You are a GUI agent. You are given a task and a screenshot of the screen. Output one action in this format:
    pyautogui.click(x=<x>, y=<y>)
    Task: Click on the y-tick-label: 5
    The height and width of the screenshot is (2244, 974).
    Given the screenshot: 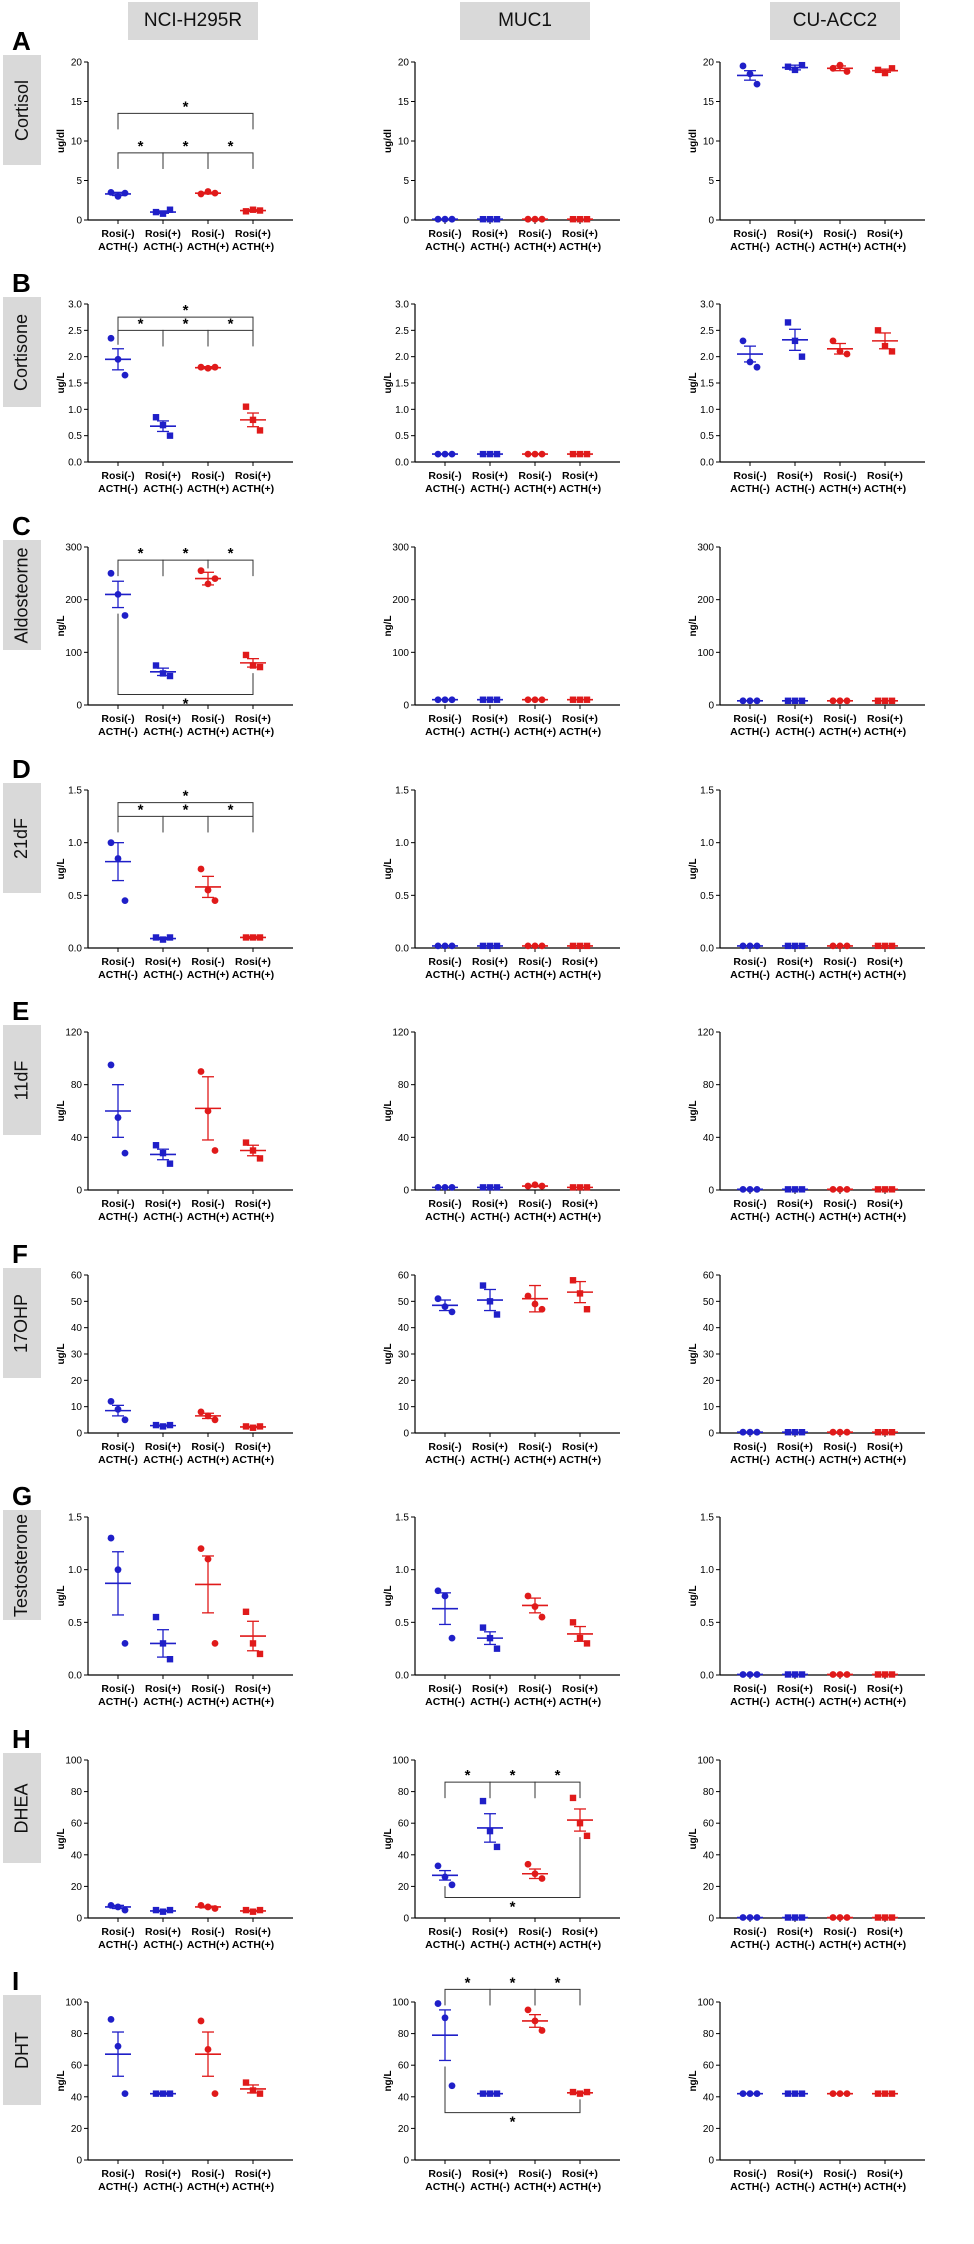 What is the action you would take?
    pyautogui.click(x=79, y=181)
    